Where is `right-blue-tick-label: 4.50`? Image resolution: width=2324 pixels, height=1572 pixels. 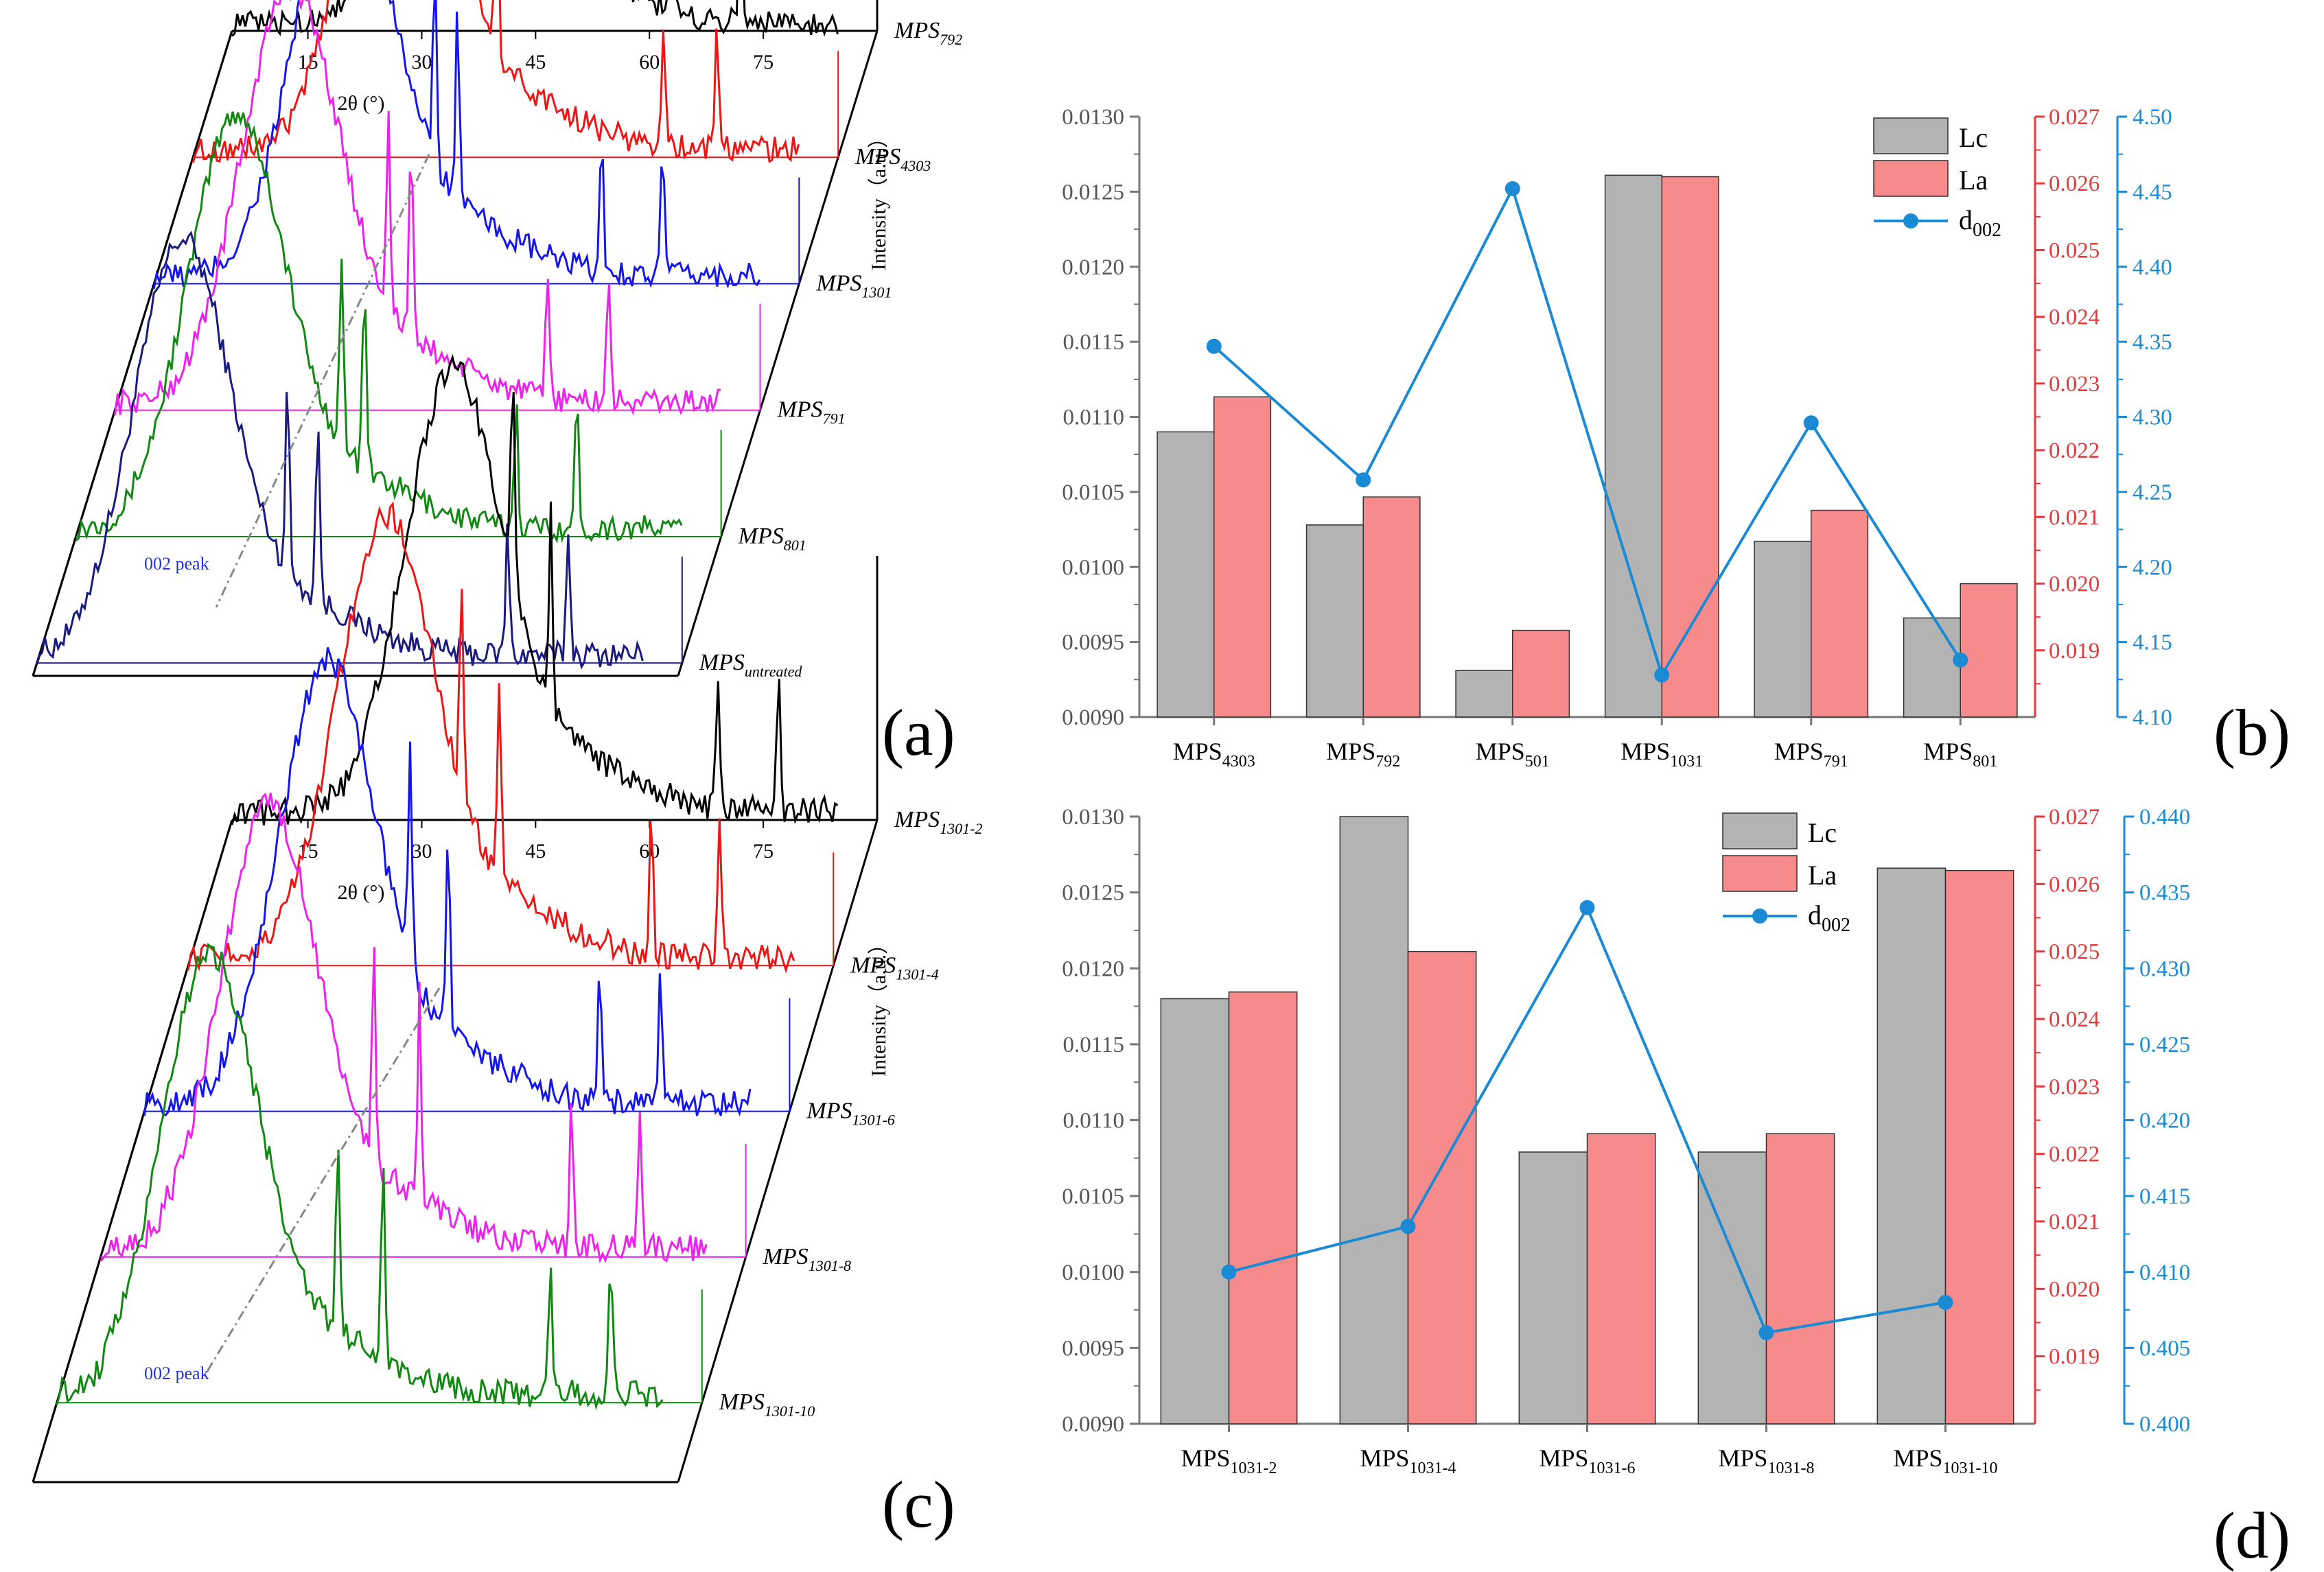
right-blue-tick-label: 4.50 is located at coordinates (2152, 117).